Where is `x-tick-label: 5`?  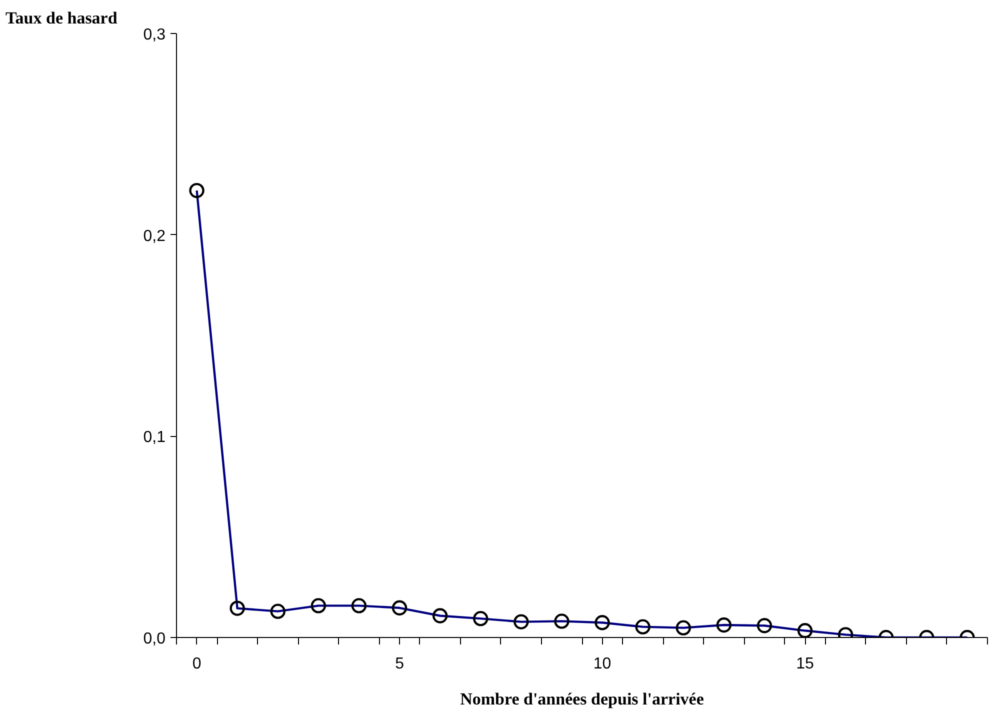 x-tick-label: 5 is located at coordinates (399, 664).